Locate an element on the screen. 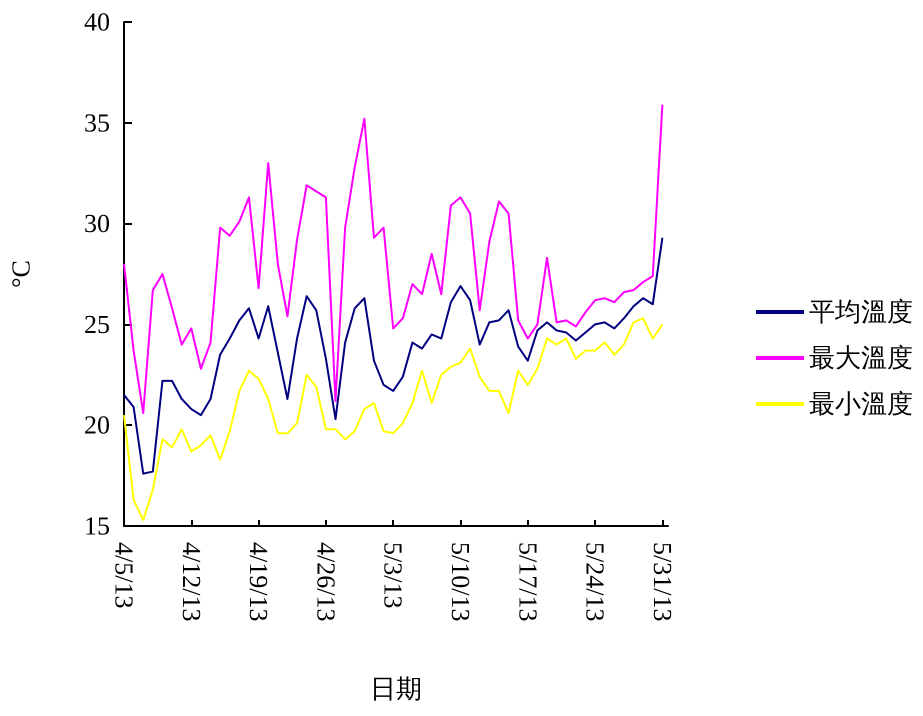  x-tick-label: 4/12/13 is located at coordinates (191, 582).